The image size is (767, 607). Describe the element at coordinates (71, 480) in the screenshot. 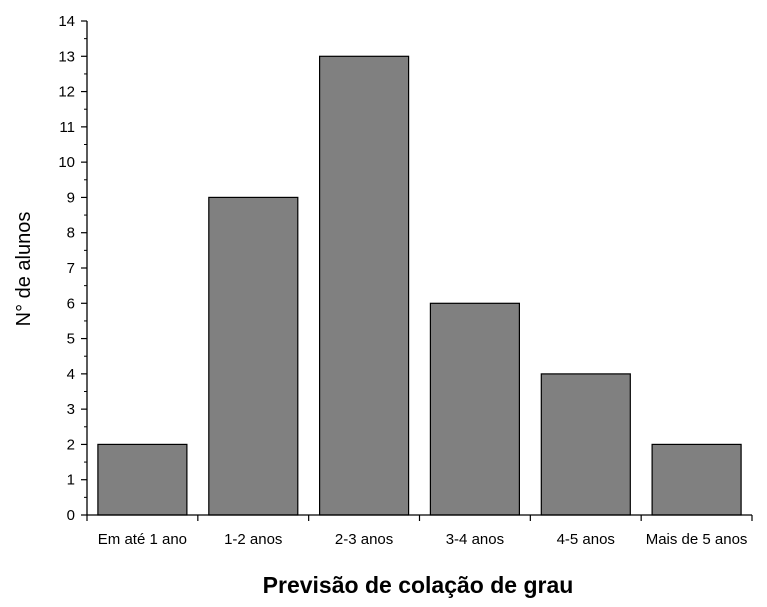

I see `y-tick-label-1: 1` at that location.